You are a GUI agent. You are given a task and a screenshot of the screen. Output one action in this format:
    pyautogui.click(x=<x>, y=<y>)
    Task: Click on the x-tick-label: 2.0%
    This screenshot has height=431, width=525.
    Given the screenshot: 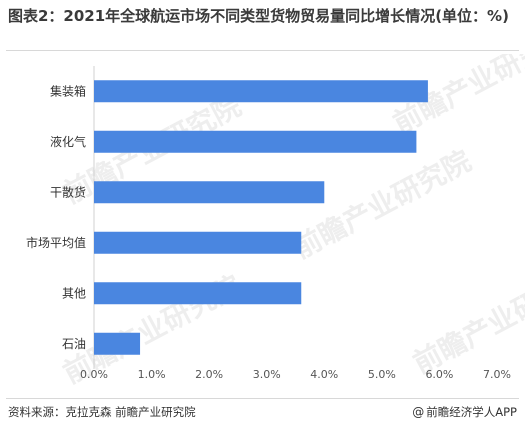 What is the action you would take?
    pyautogui.click(x=209, y=374)
    